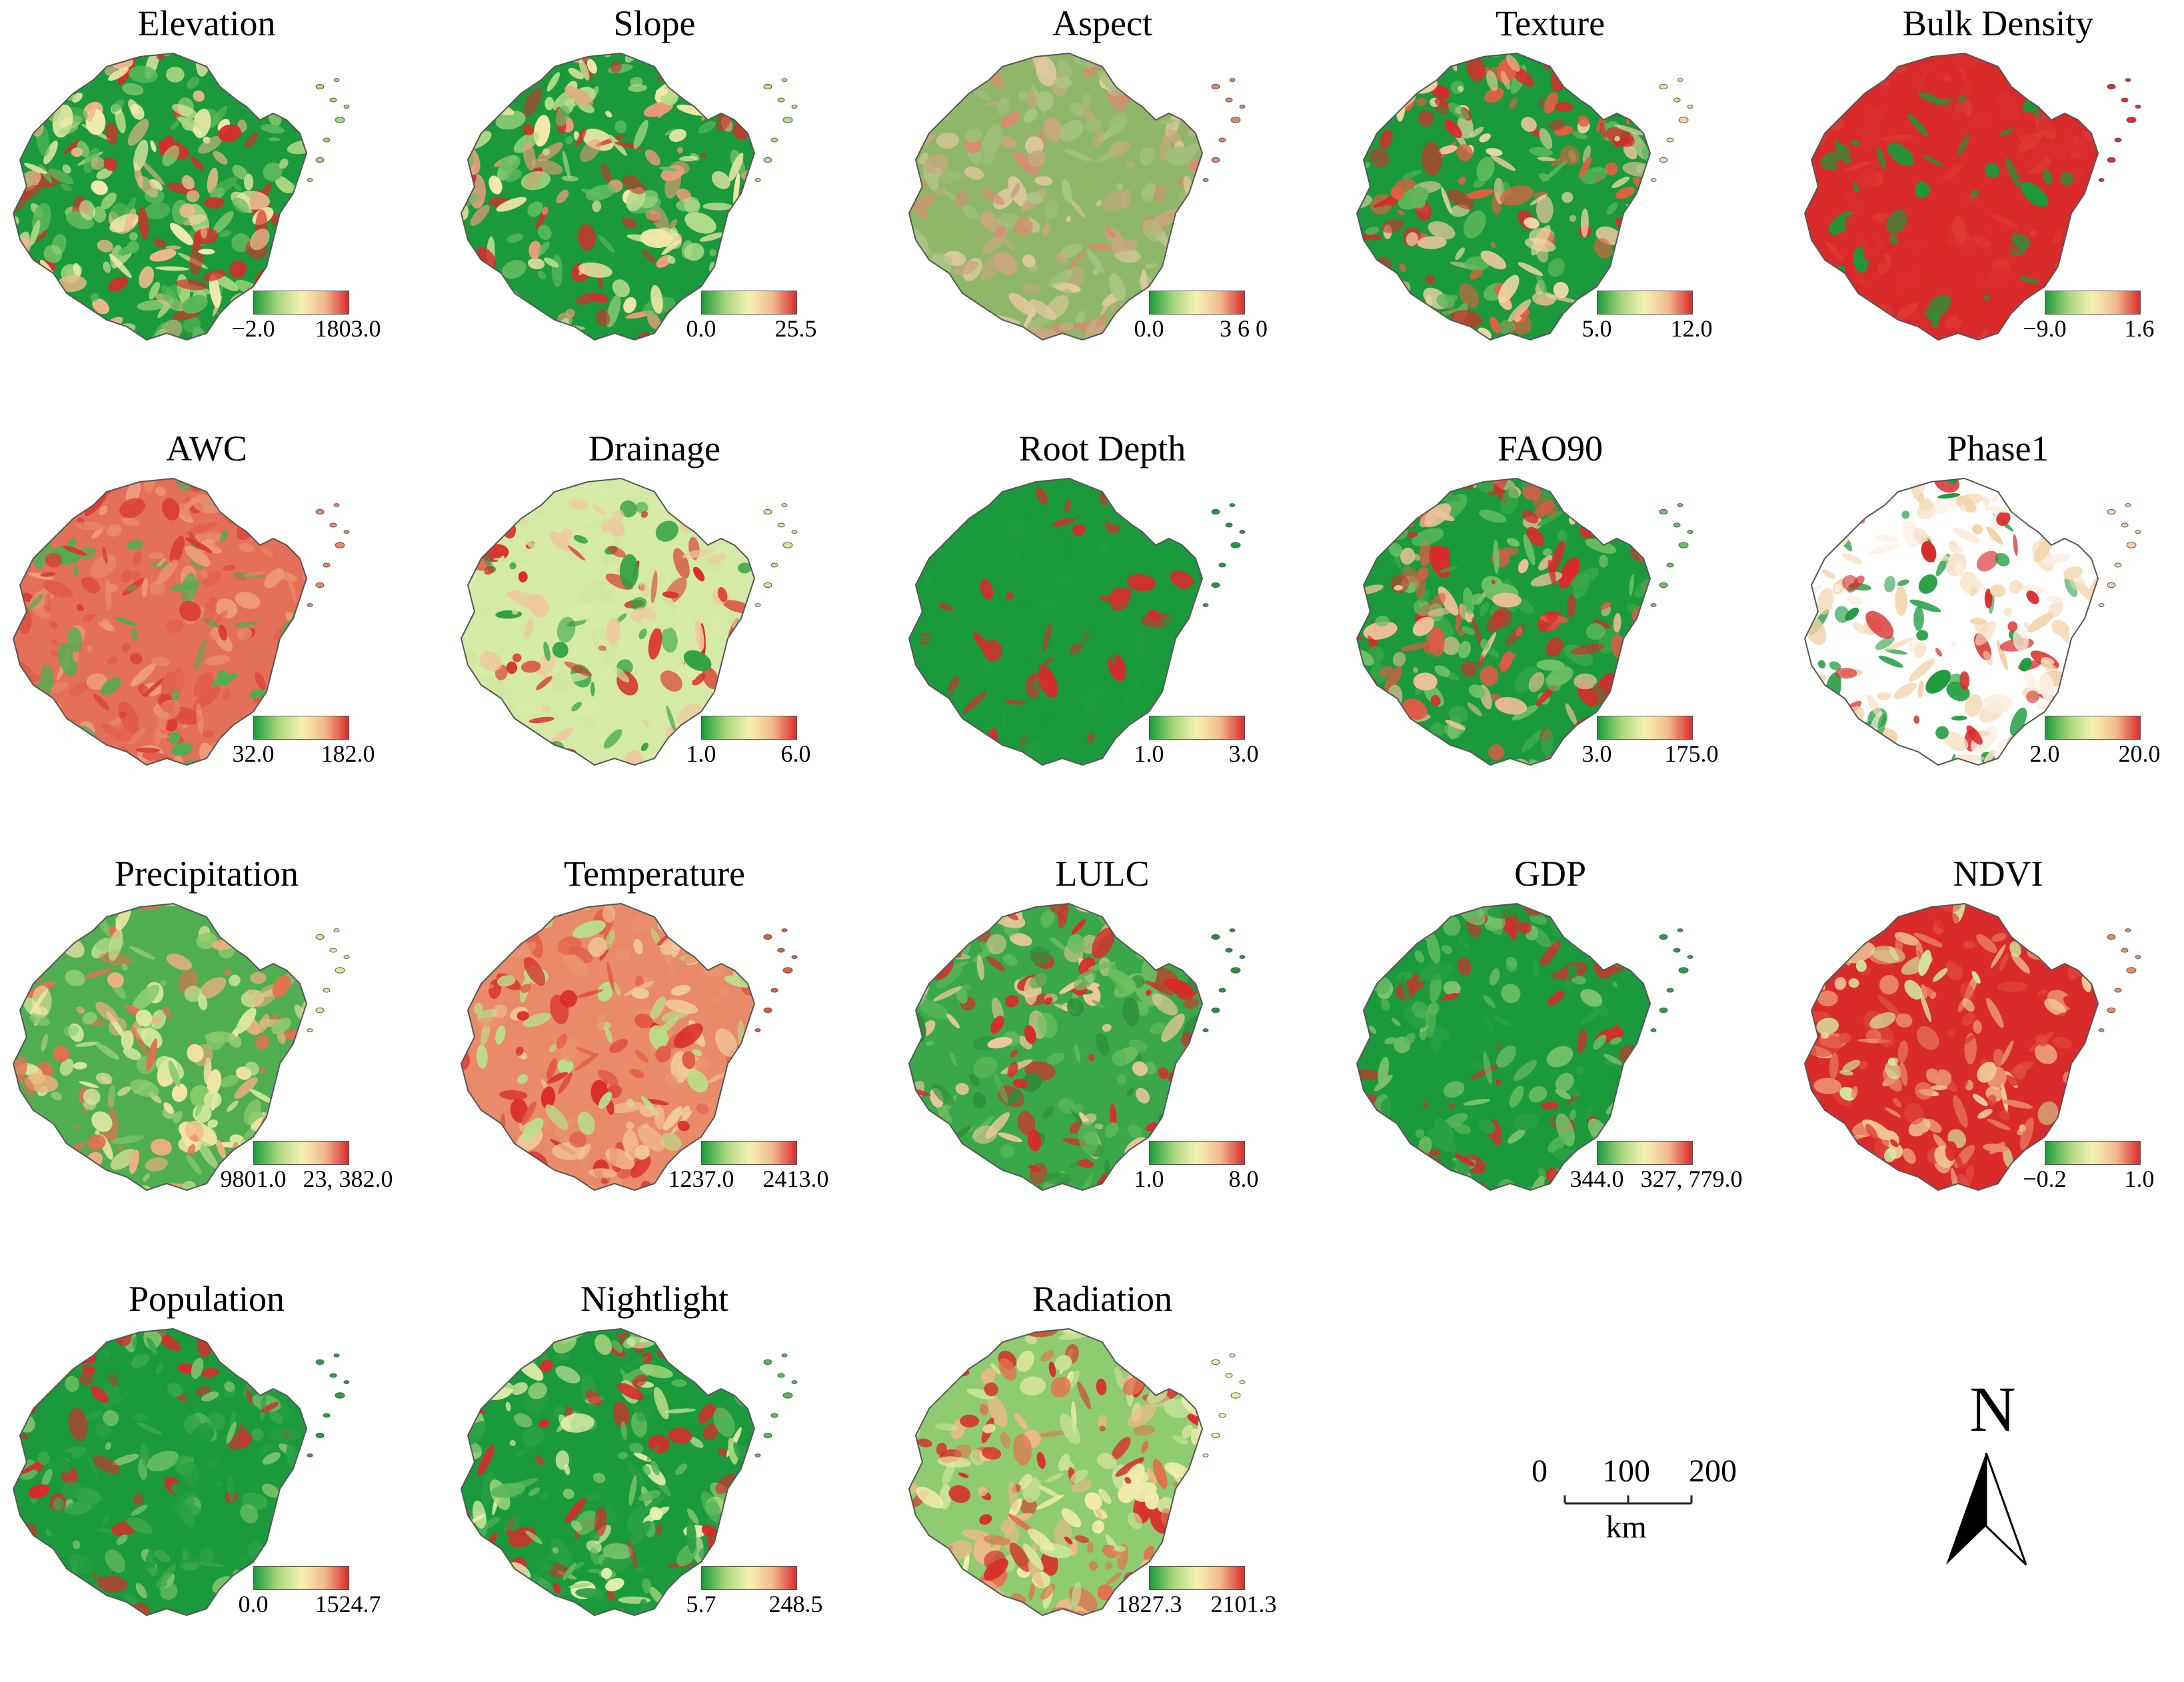 The image size is (2184, 1682). I want to click on legend-max-label: 2413.0, so click(795, 1179).